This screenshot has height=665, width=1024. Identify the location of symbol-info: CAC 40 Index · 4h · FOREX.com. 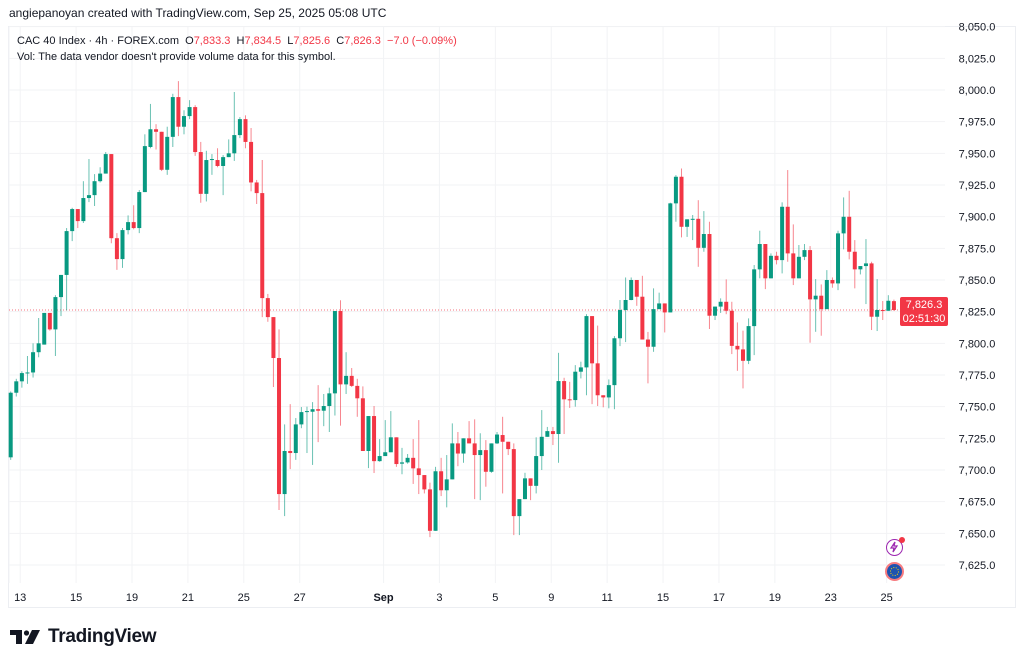
(98, 41).